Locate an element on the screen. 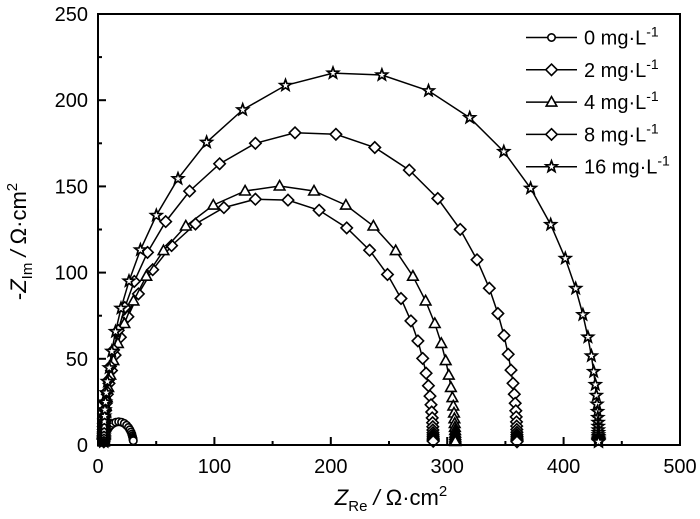 This screenshot has height=519, width=700. svg-text: 16 mg·L-1 is located at coordinates (627, 166).